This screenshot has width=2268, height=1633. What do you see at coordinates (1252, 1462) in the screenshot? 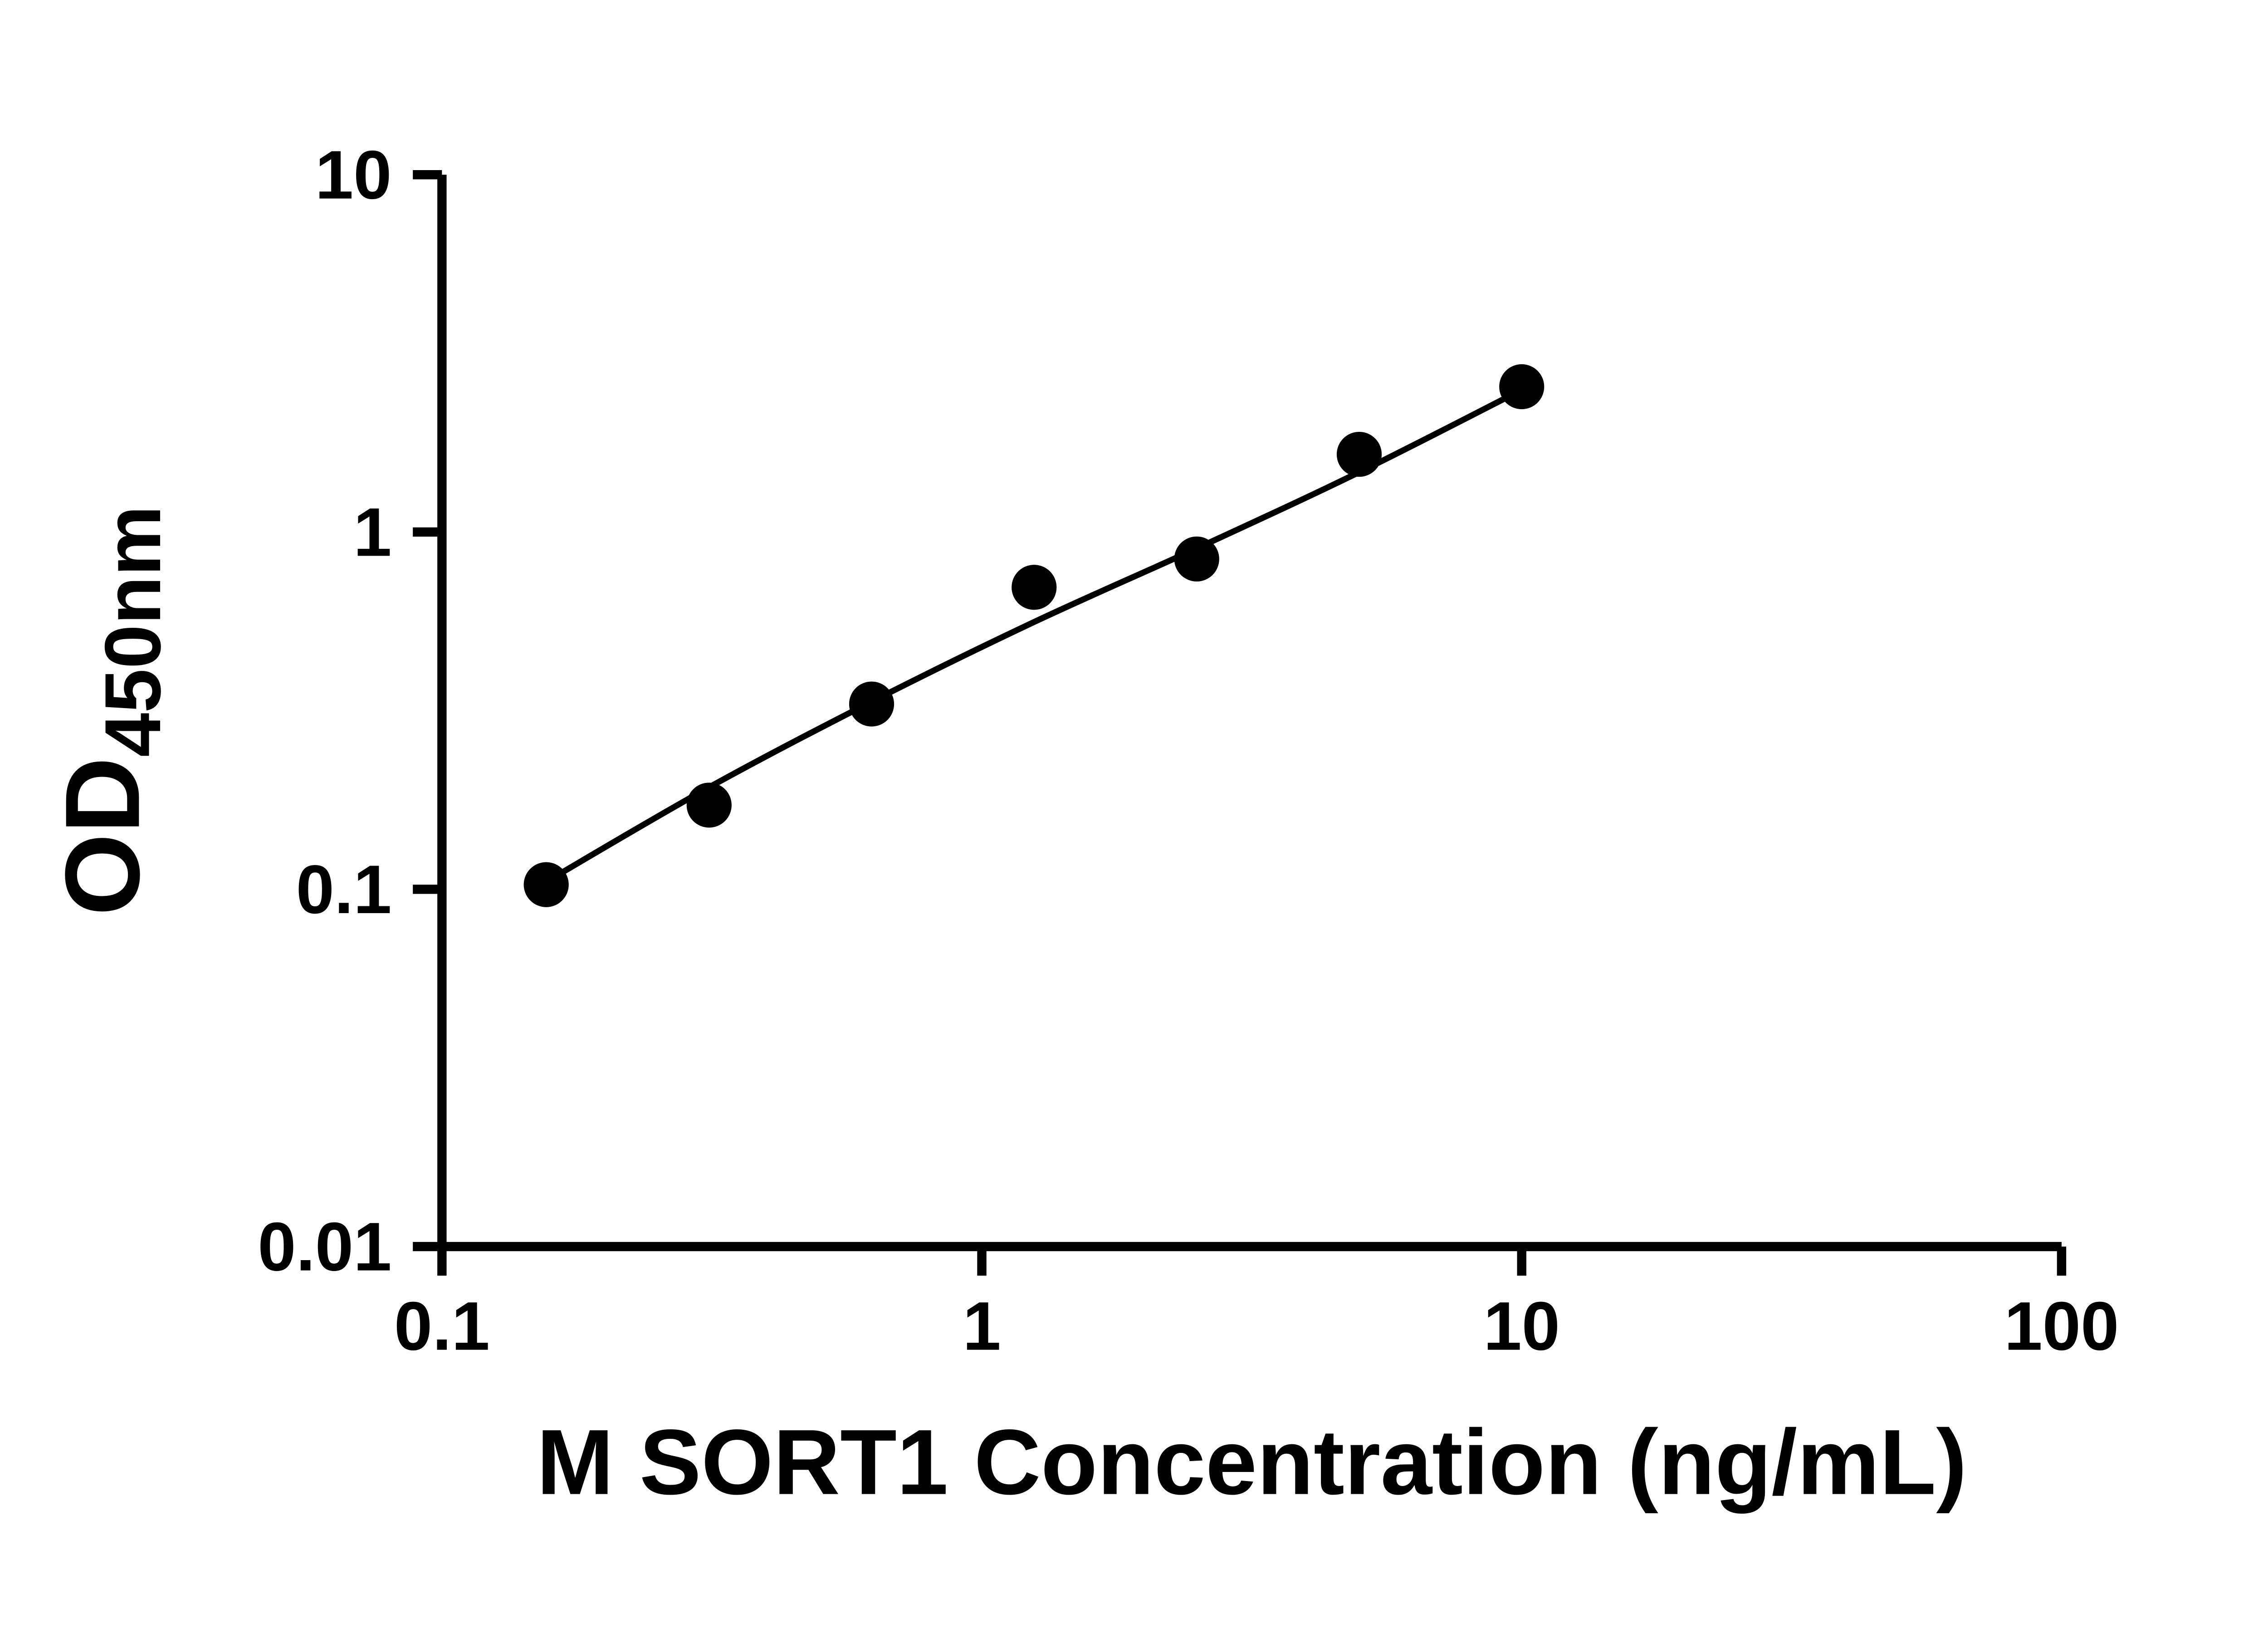
I see `x-axis-title: M SORT1 Concentration (ng/mL)` at bounding box center [1252, 1462].